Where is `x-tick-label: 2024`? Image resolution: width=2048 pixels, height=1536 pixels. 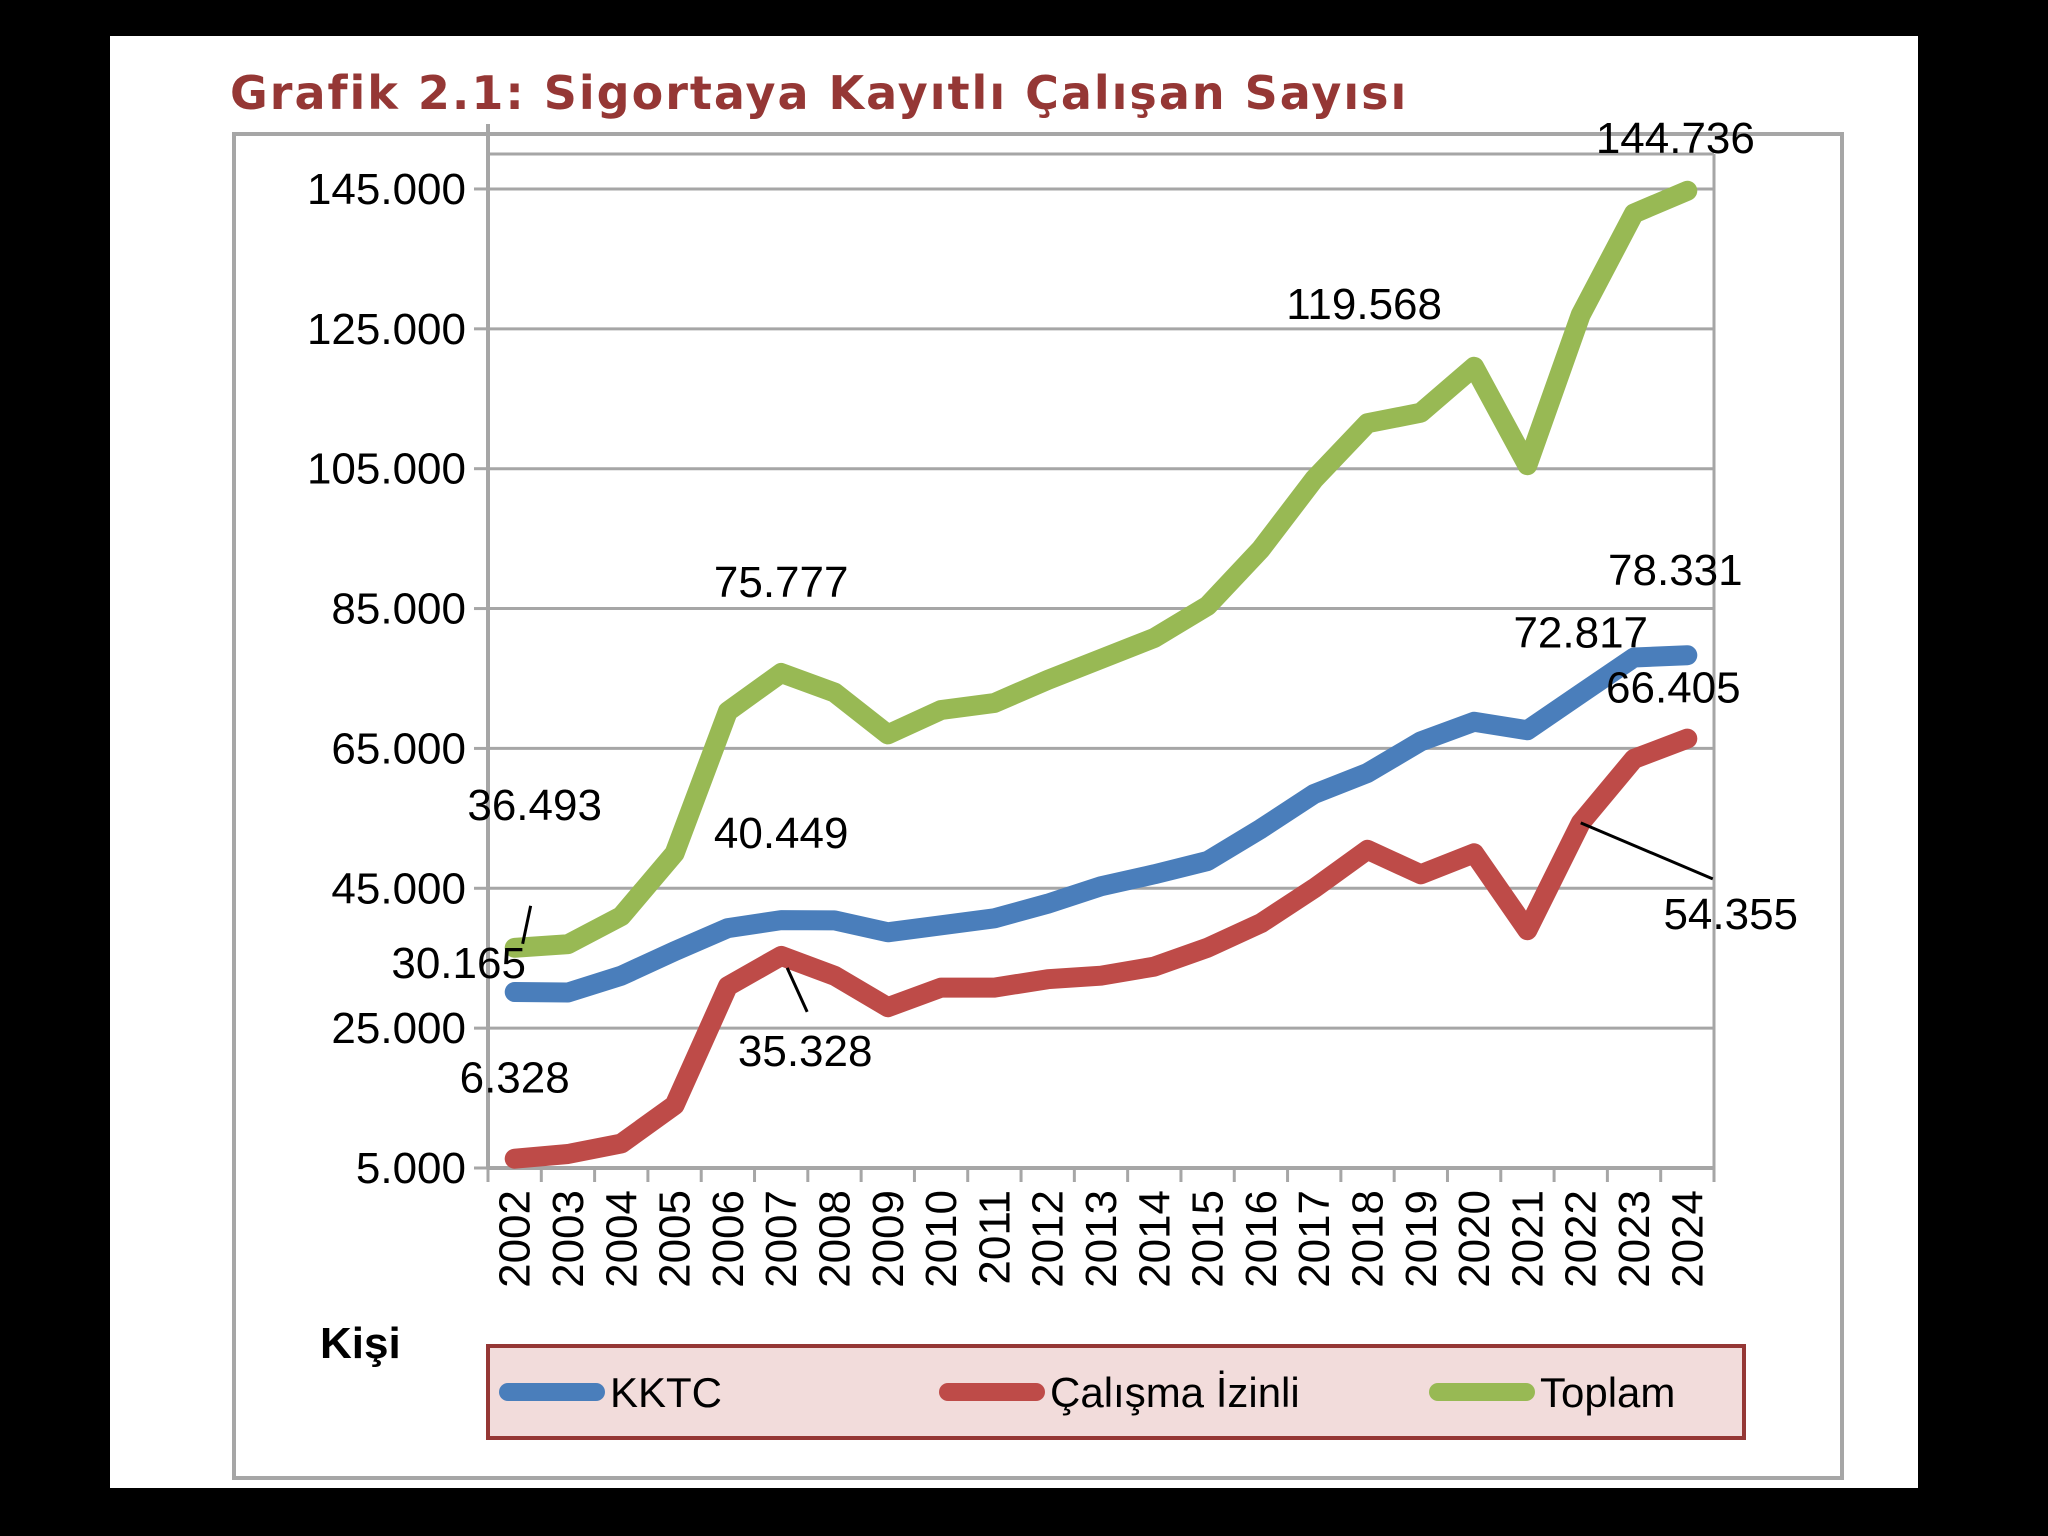
x-tick-label: 2024 is located at coordinates (1687, 1239).